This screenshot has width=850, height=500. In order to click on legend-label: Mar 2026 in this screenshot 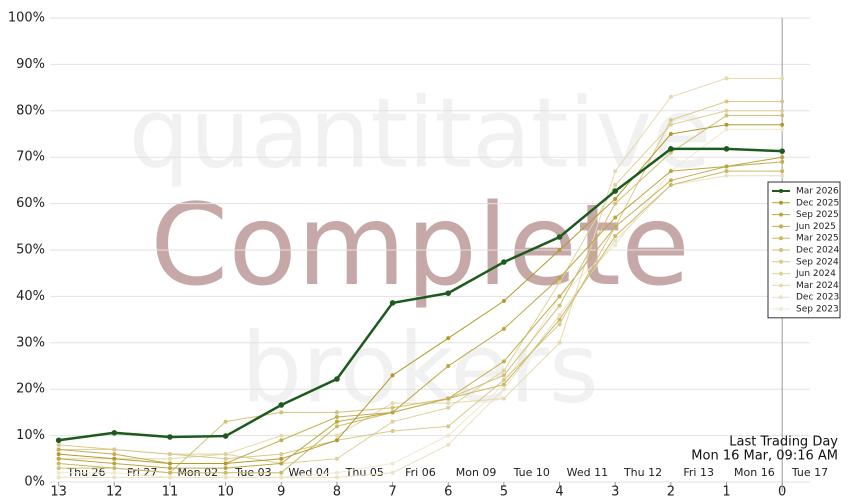, I will do `click(817, 192)`.